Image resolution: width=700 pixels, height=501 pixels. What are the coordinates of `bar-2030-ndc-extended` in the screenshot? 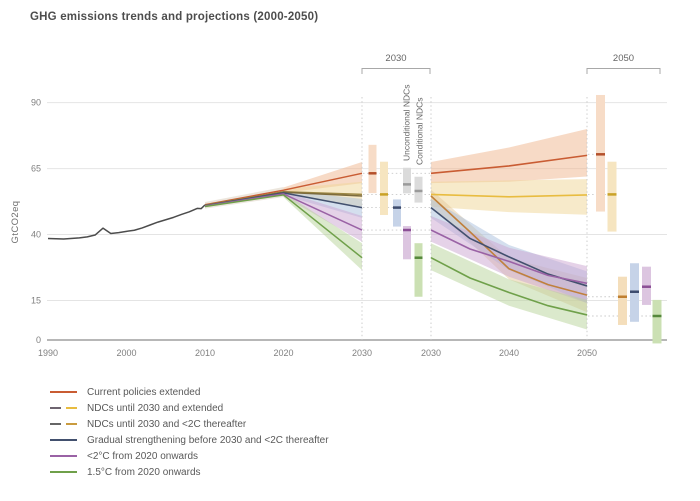 It's located at (384, 188).